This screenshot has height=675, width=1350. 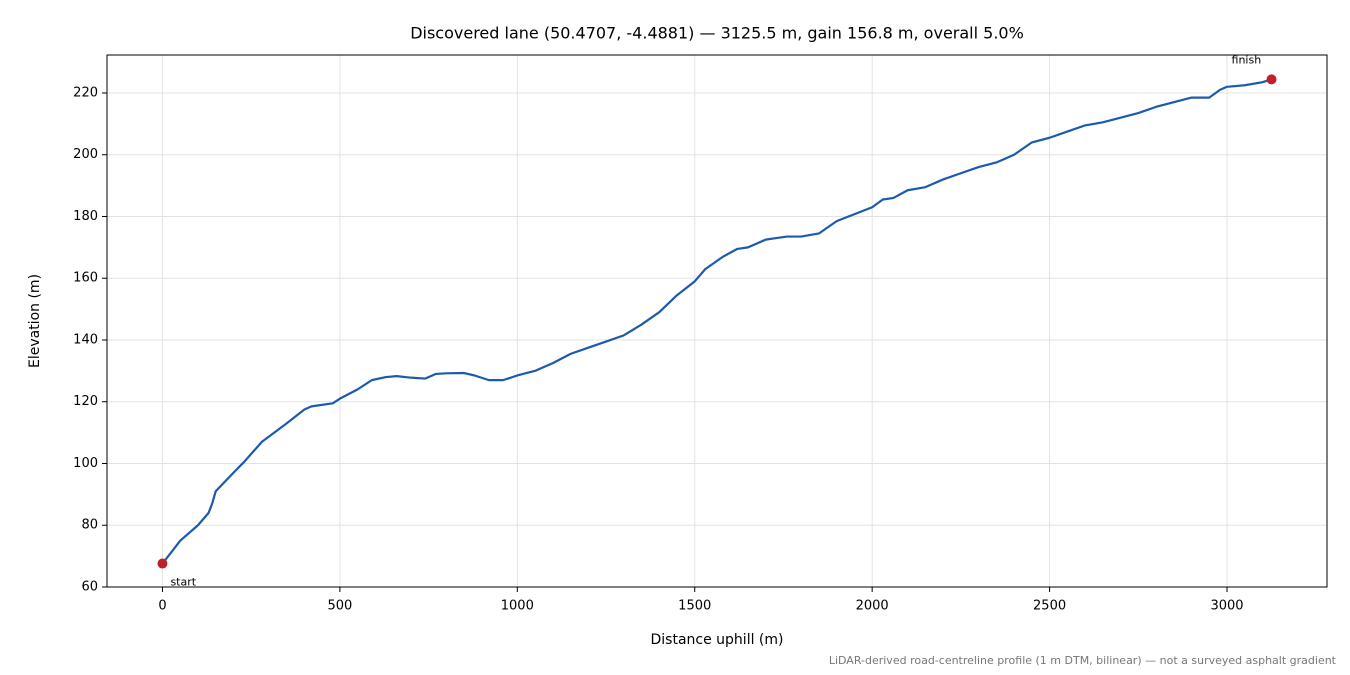 What do you see at coordinates (183, 582) in the screenshot?
I see `endpoint-label: start` at bounding box center [183, 582].